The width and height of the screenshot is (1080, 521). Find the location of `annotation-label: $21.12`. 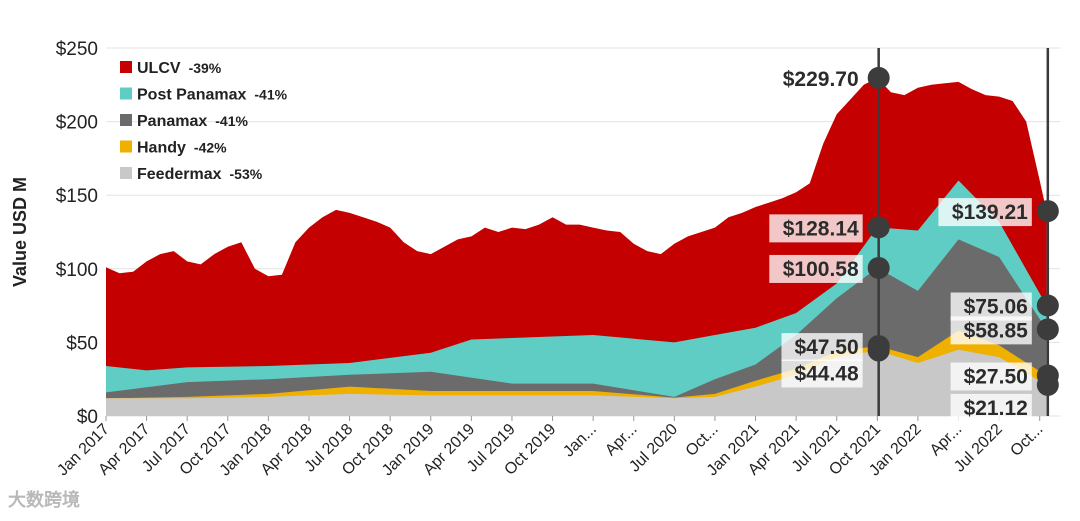

annotation-label: $21.12 is located at coordinates (996, 408).